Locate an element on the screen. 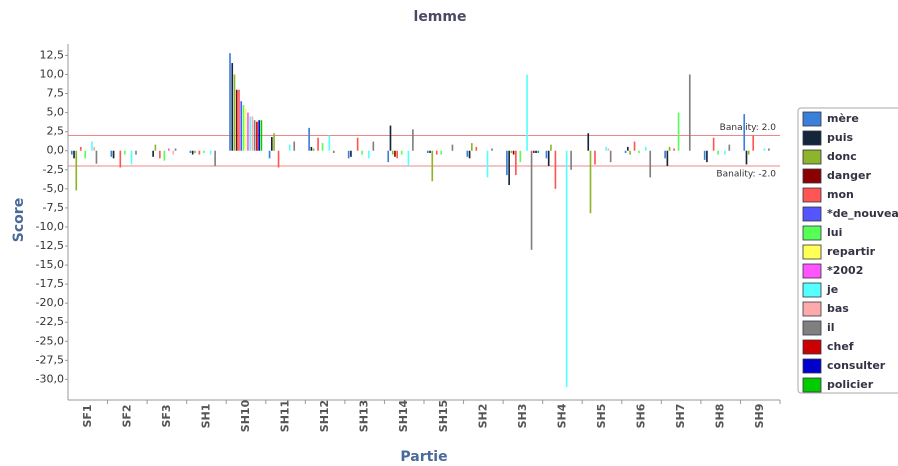 This screenshot has height=466, width=898. legend-label: policier is located at coordinates (850, 384).